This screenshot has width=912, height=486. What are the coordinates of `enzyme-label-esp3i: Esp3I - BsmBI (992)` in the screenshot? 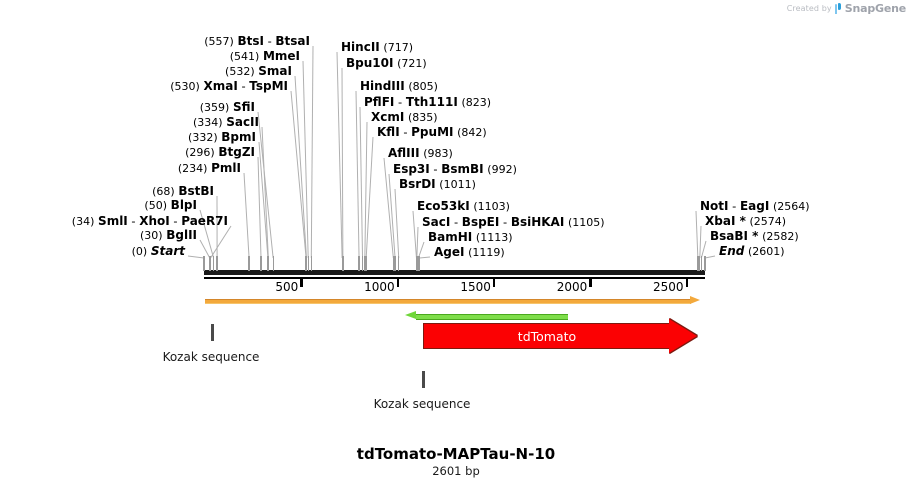 It's located at (455, 169).